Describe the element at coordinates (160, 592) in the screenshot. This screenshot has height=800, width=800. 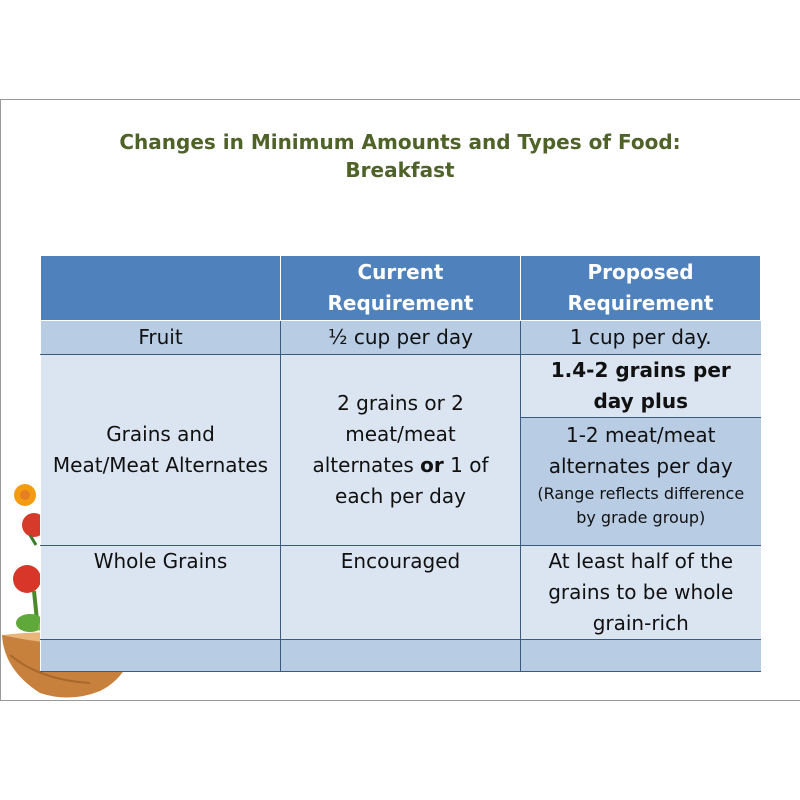
I see `whole-grains-label: Whole Grains` at that location.